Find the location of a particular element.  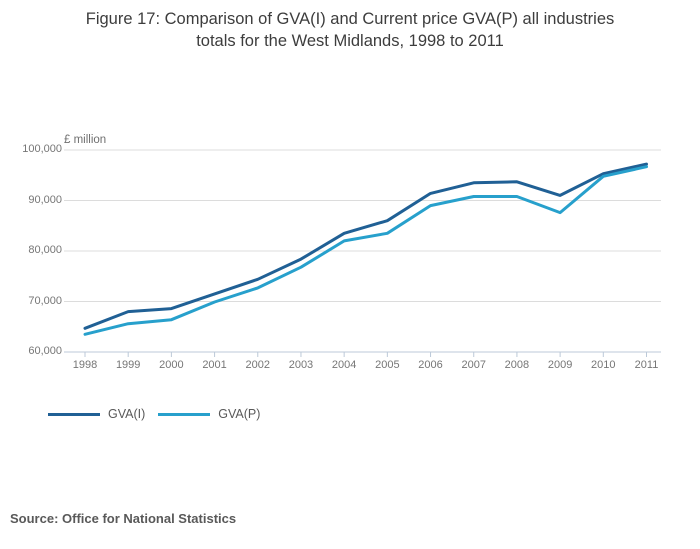

y-axis-unit-label: £ million is located at coordinates (85, 140).